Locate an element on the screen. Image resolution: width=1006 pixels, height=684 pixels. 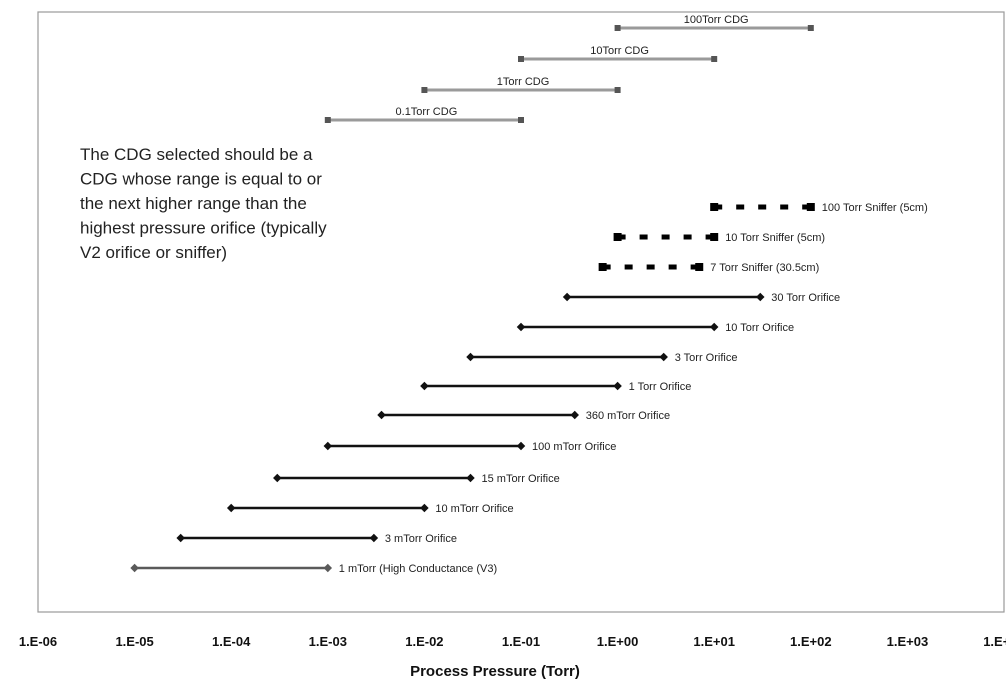
range-bar: 3 Torr Orifice is located at coordinates (601, 358).